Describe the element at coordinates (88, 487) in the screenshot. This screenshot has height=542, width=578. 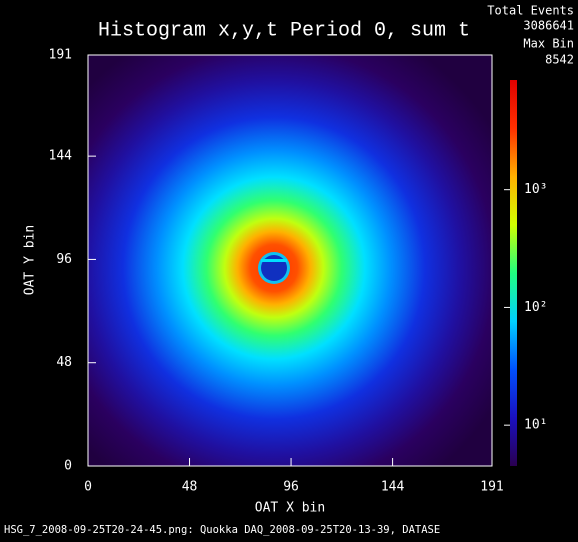
I see `x-tick-label: 0` at that location.